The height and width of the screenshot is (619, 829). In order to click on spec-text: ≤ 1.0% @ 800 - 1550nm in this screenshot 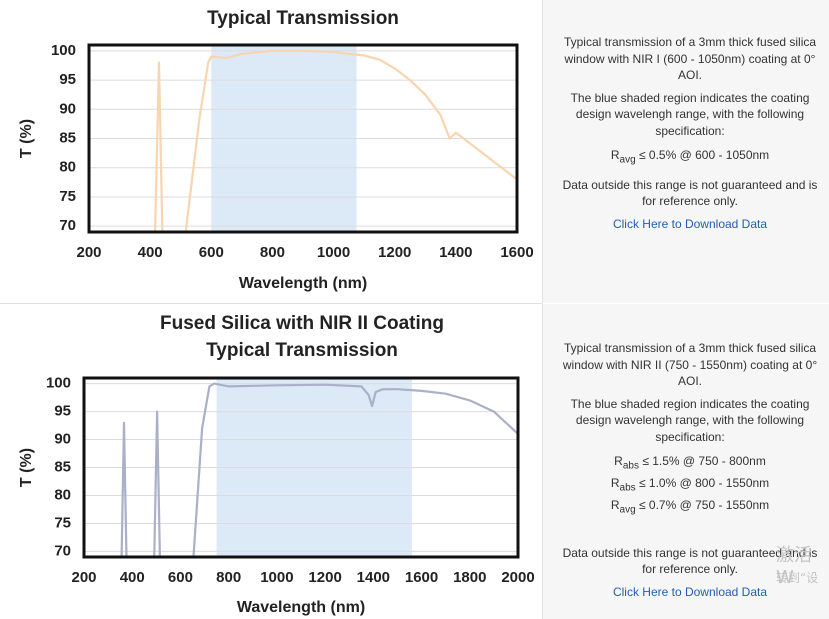, I will do `click(704, 482)`.